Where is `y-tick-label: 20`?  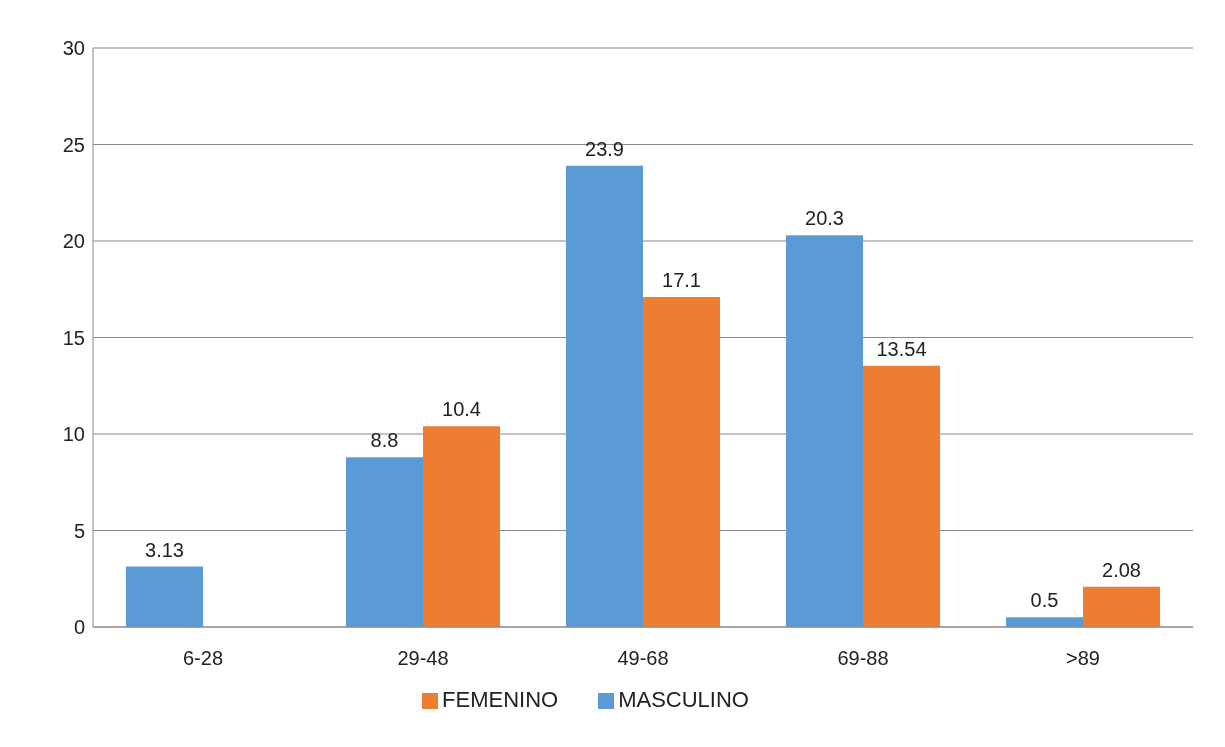 y-tick-label: 20 is located at coordinates (73, 241).